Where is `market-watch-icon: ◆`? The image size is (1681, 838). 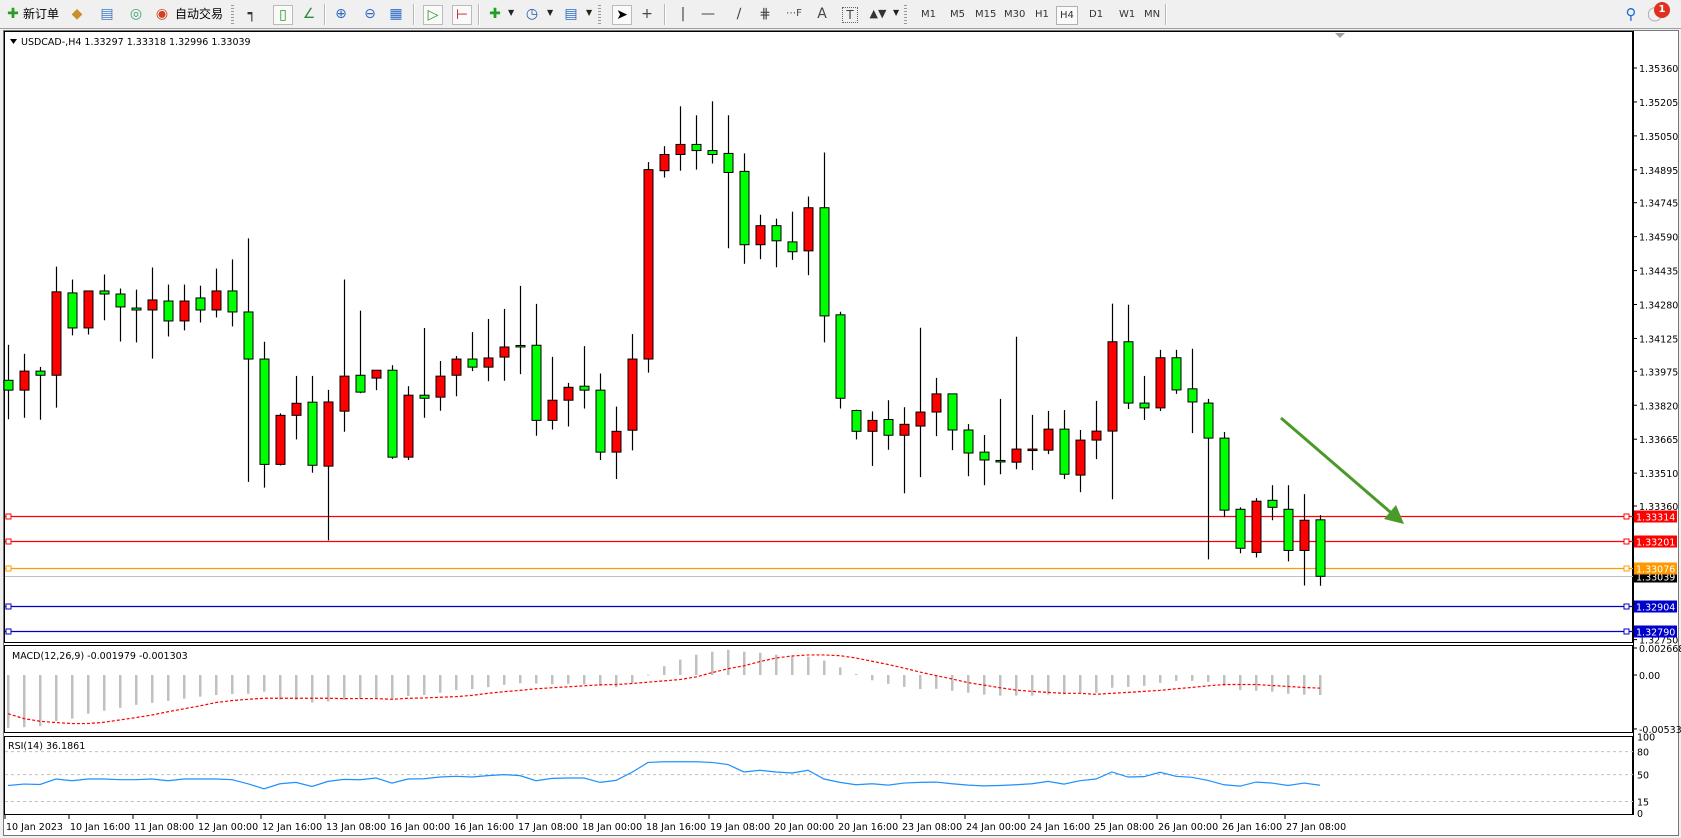 market-watch-icon: ◆ is located at coordinates (77, 14).